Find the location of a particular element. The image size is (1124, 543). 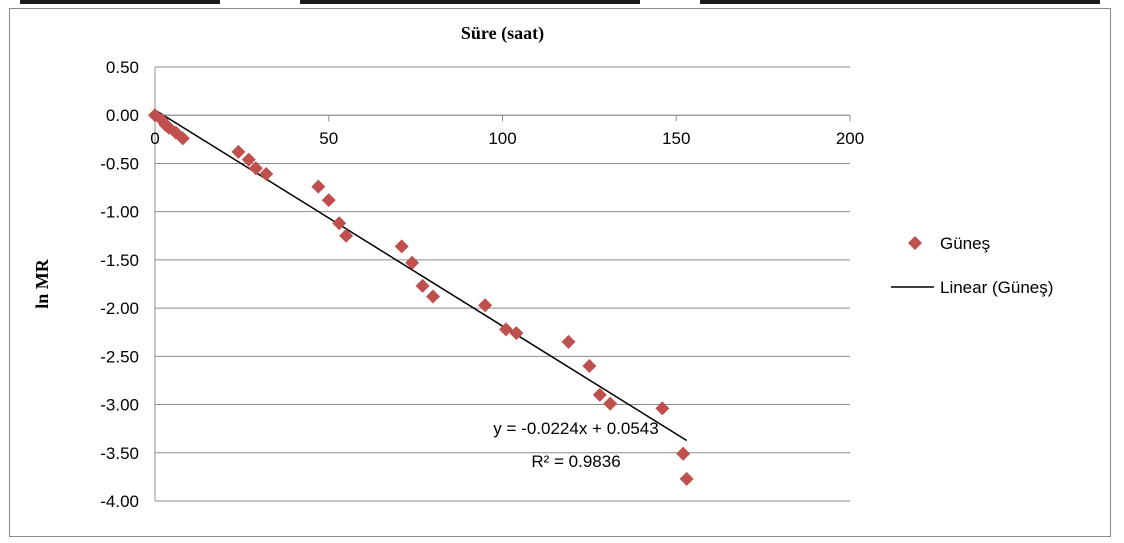

trendline-equation: y = -0.0224x + 0.0543 is located at coordinates (575, 428).